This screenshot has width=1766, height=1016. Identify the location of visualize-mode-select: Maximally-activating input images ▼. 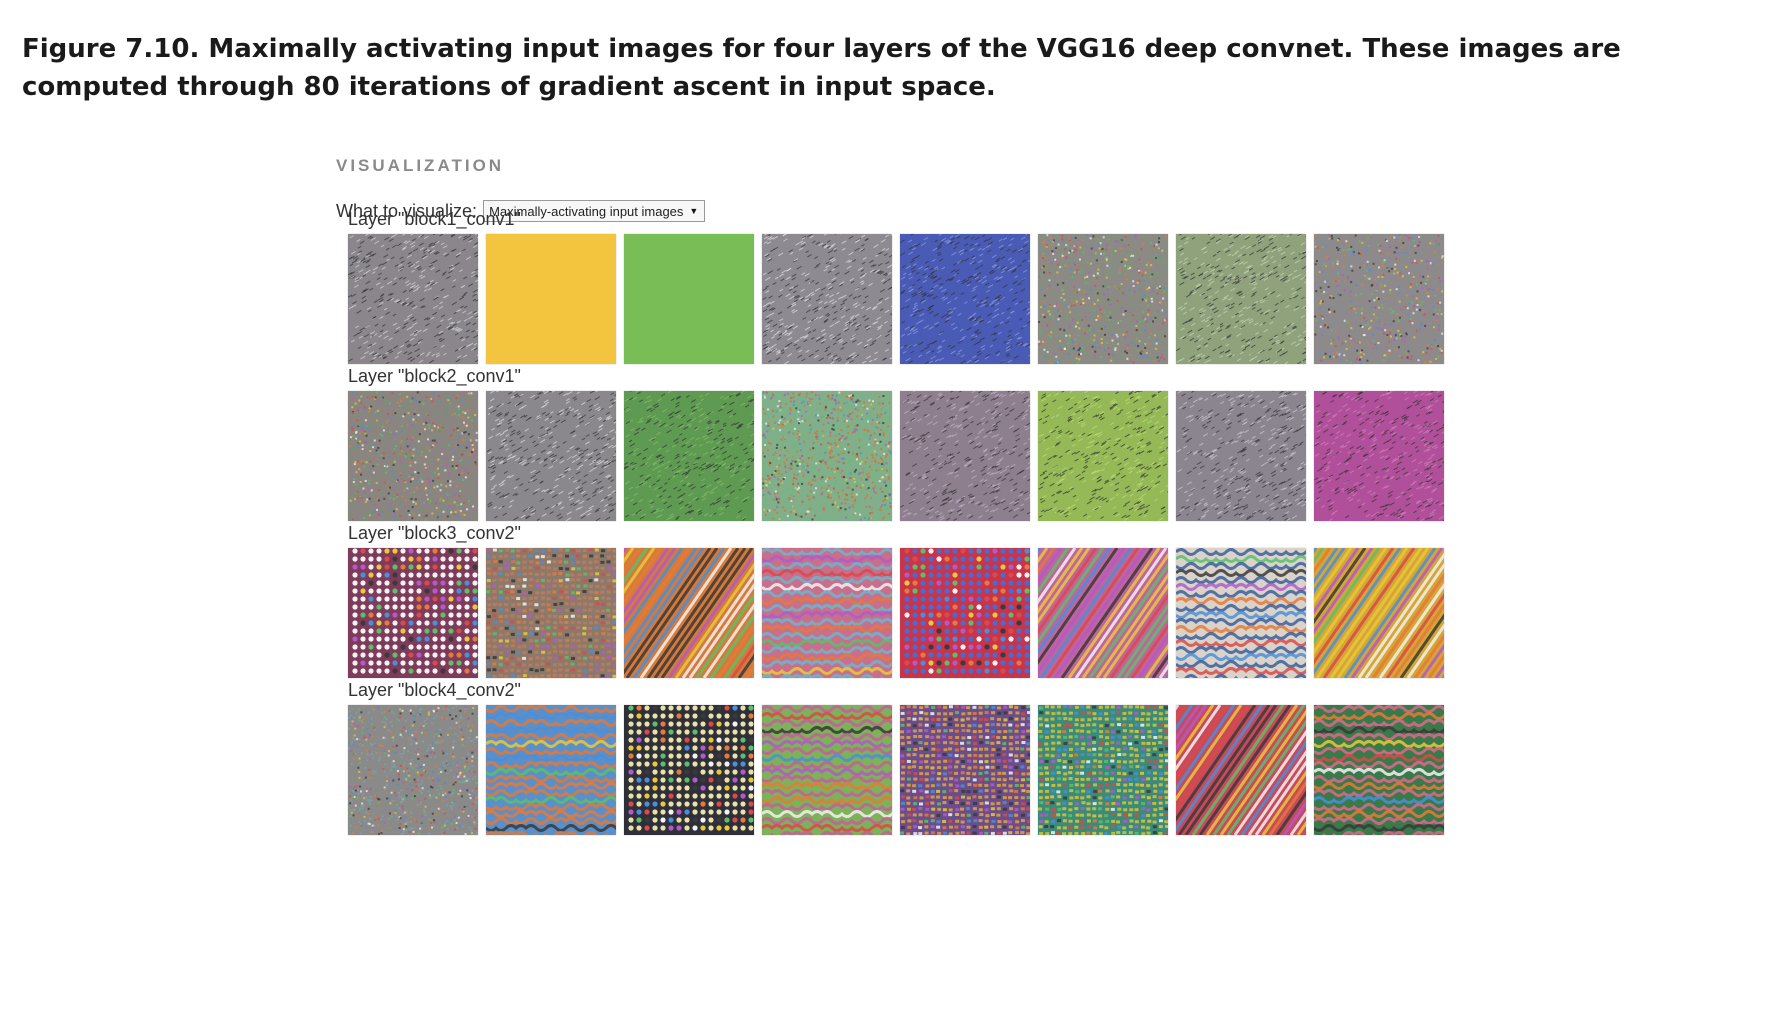
(594, 211).